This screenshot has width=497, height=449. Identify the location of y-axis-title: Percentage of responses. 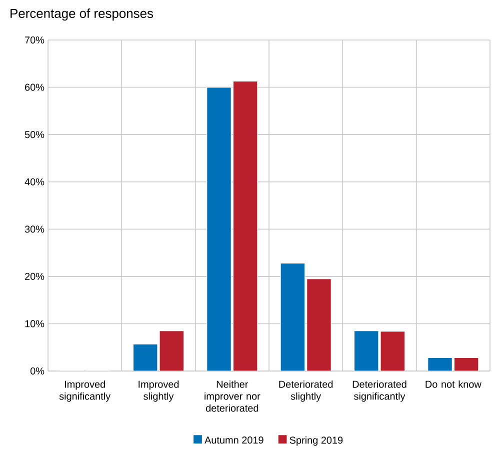
(82, 14).